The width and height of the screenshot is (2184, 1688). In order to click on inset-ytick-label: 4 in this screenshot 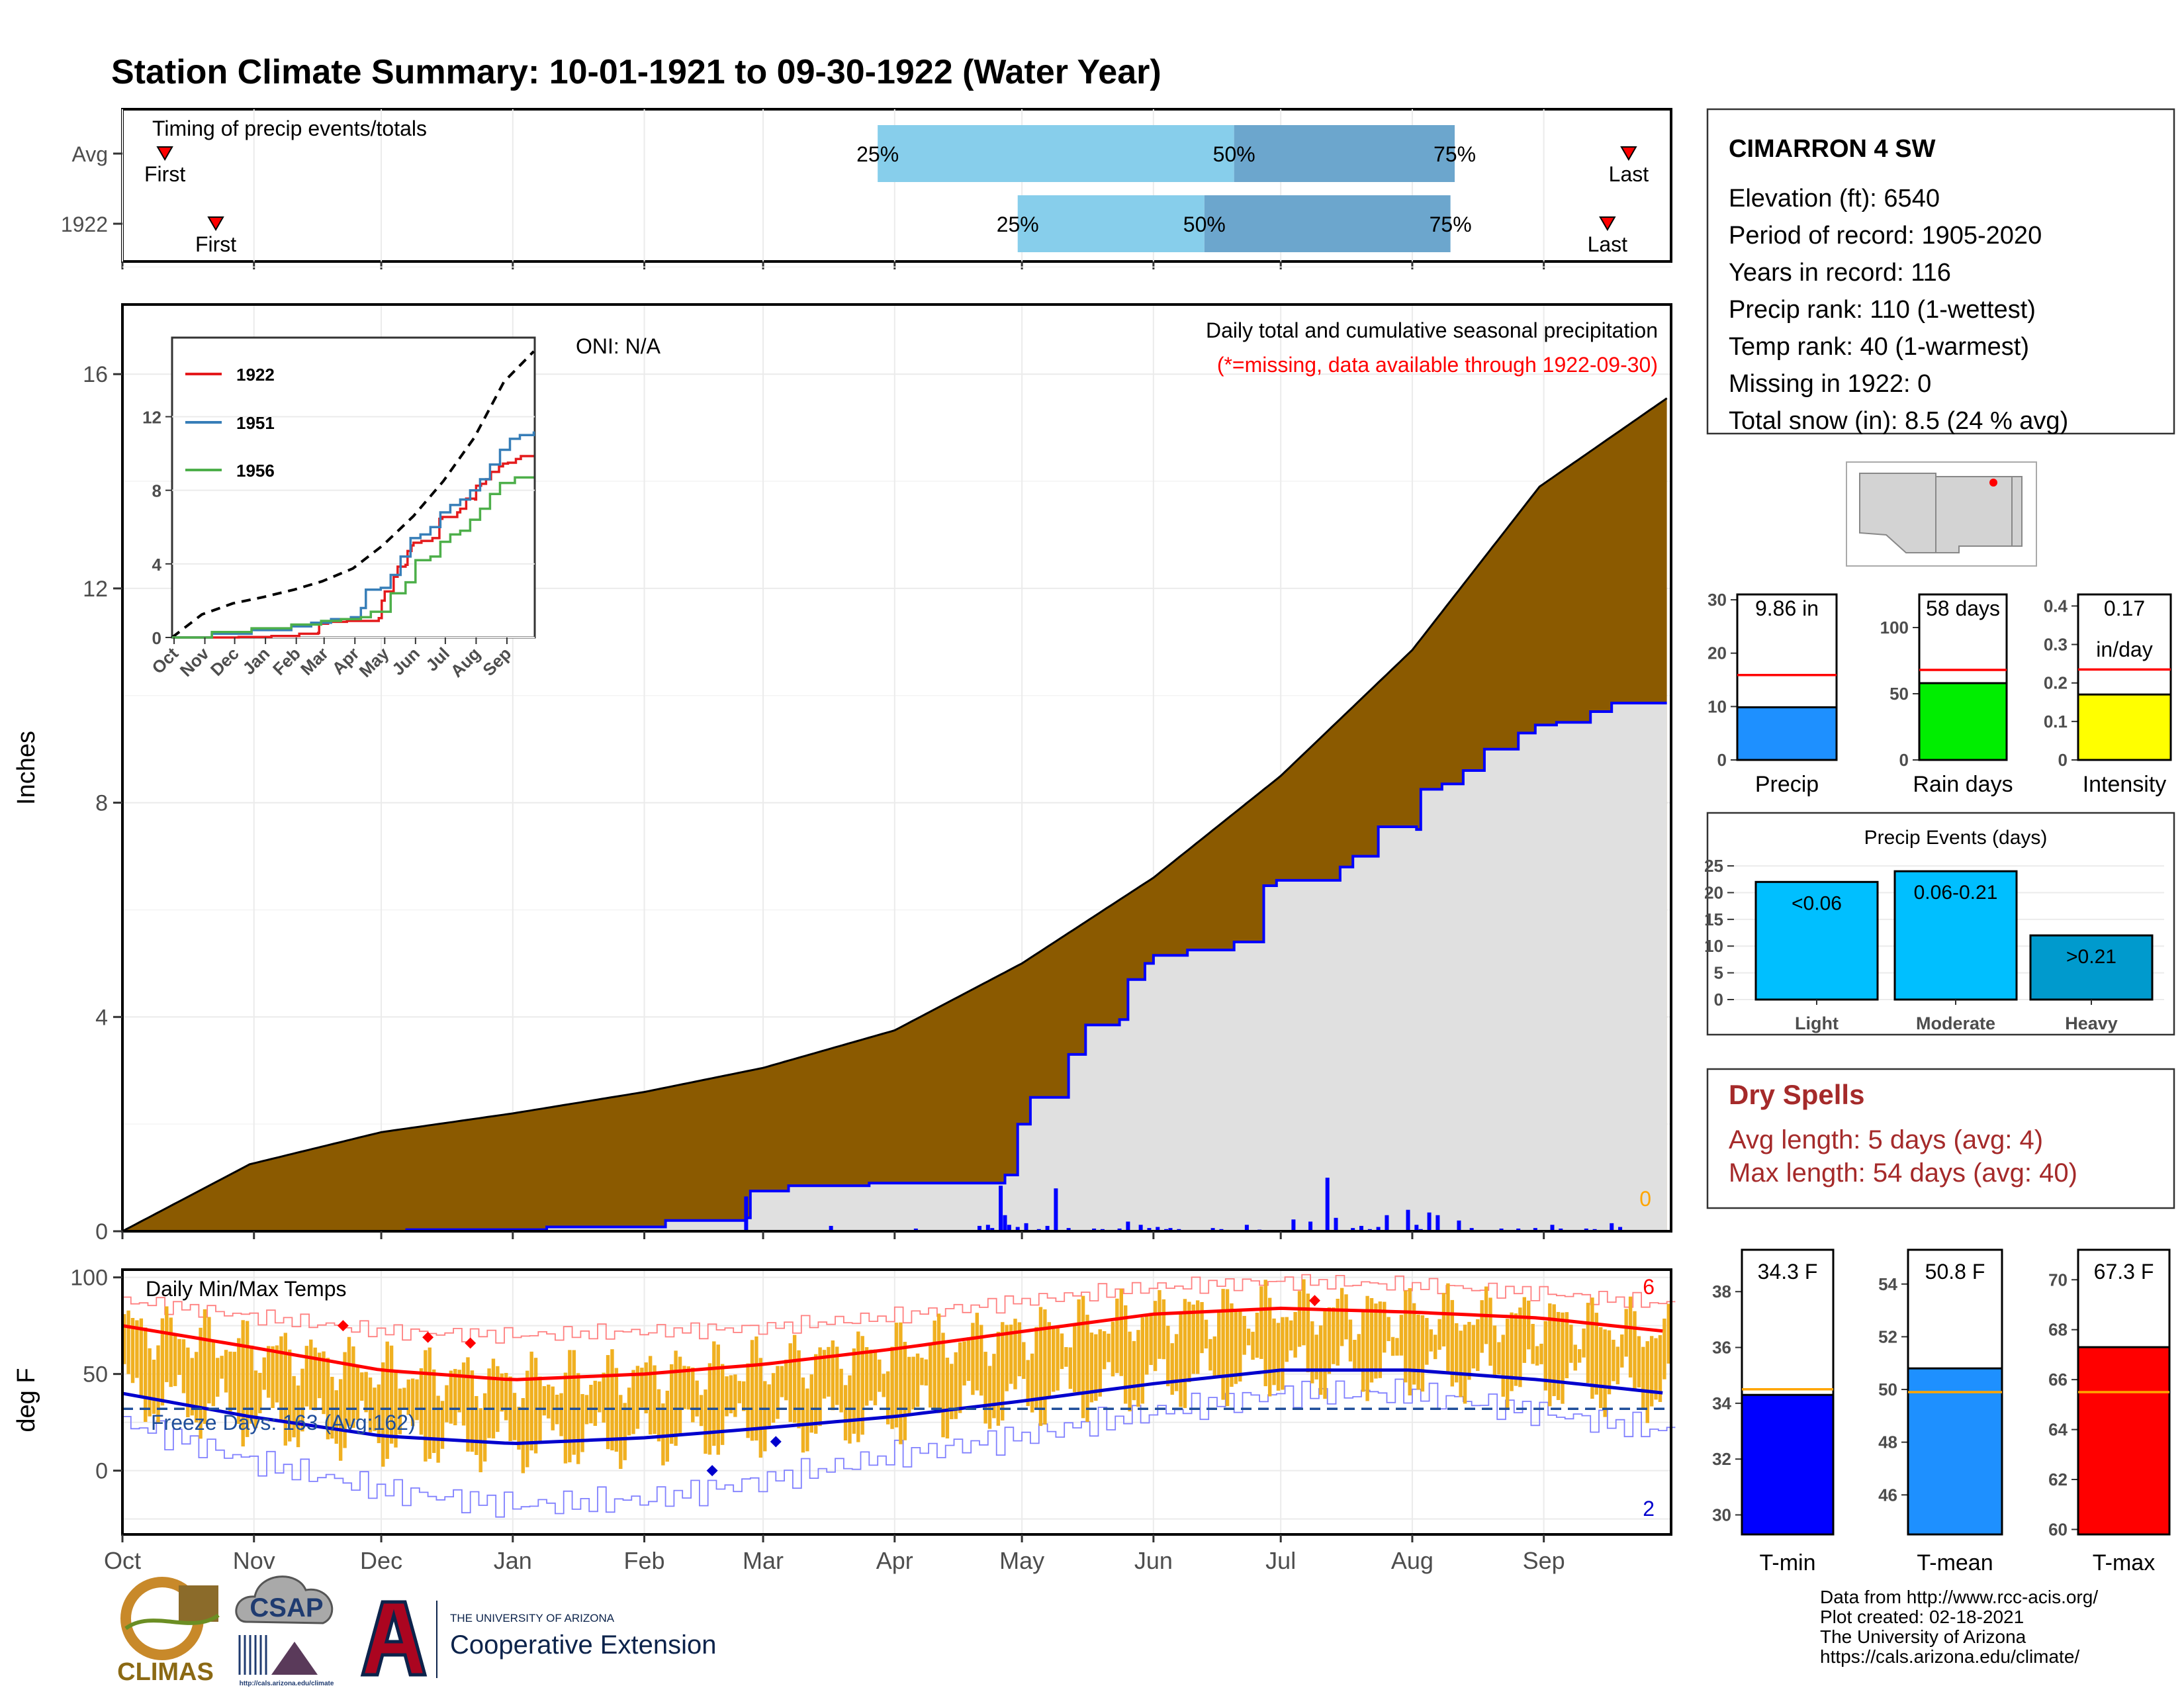, I will do `click(157, 565)`.